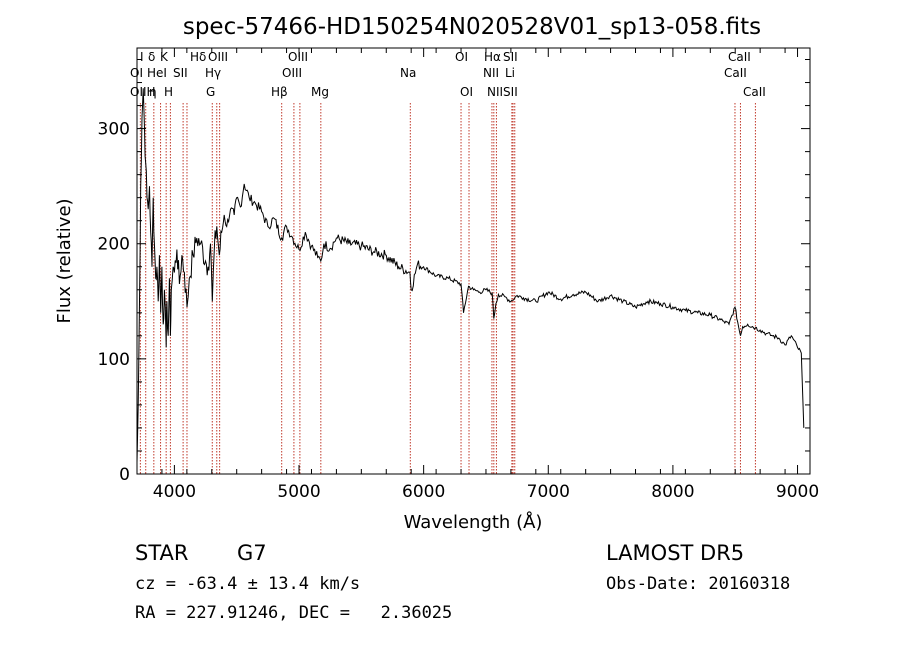 This screenshot has height=649, width=900. I want to click on line-label-12: SII, so click(180, 73).